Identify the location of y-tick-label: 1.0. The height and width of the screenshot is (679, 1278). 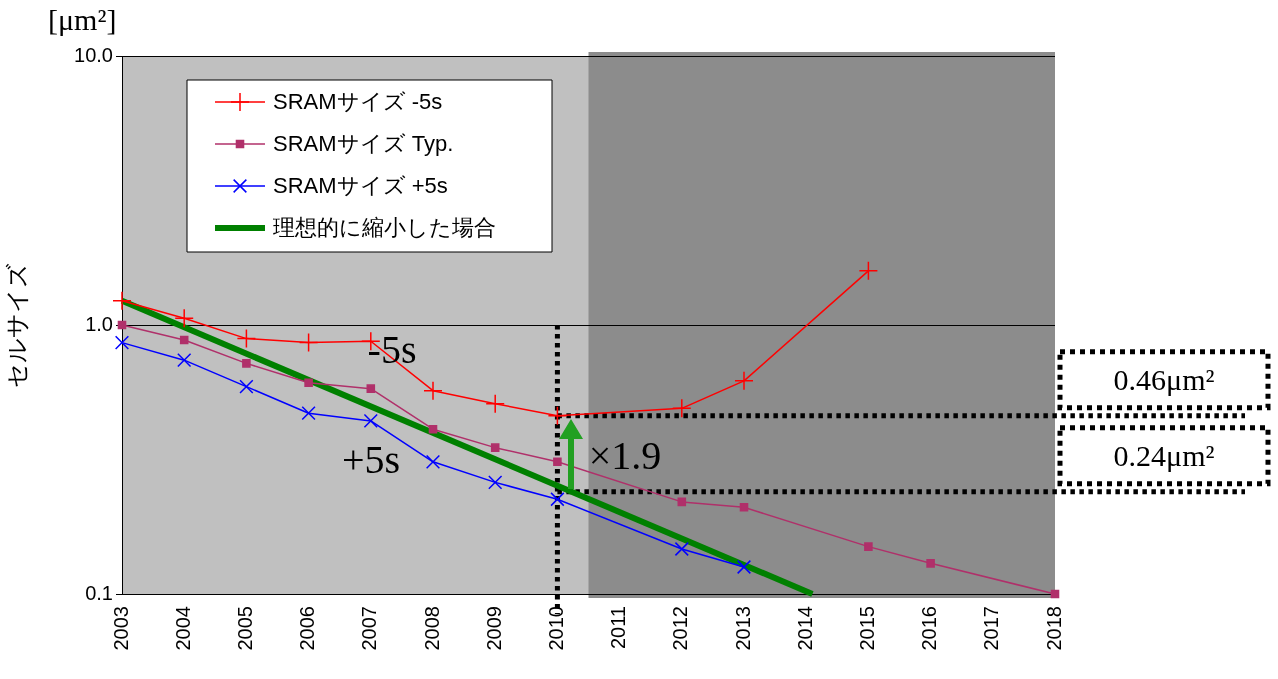
(99, 323).